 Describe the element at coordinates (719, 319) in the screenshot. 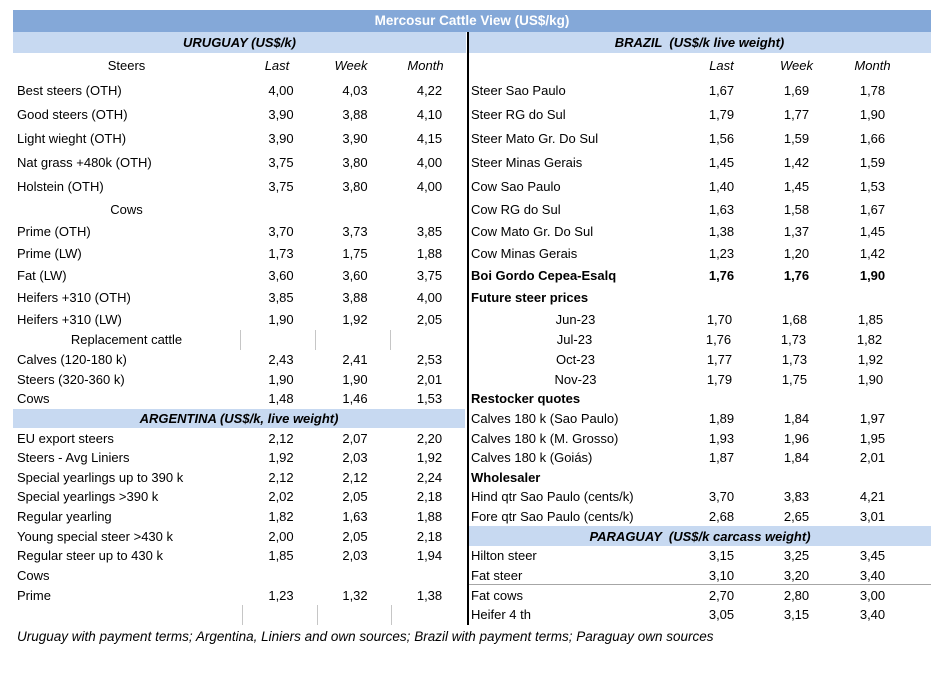

I see `price-last: 1,70` at that location.